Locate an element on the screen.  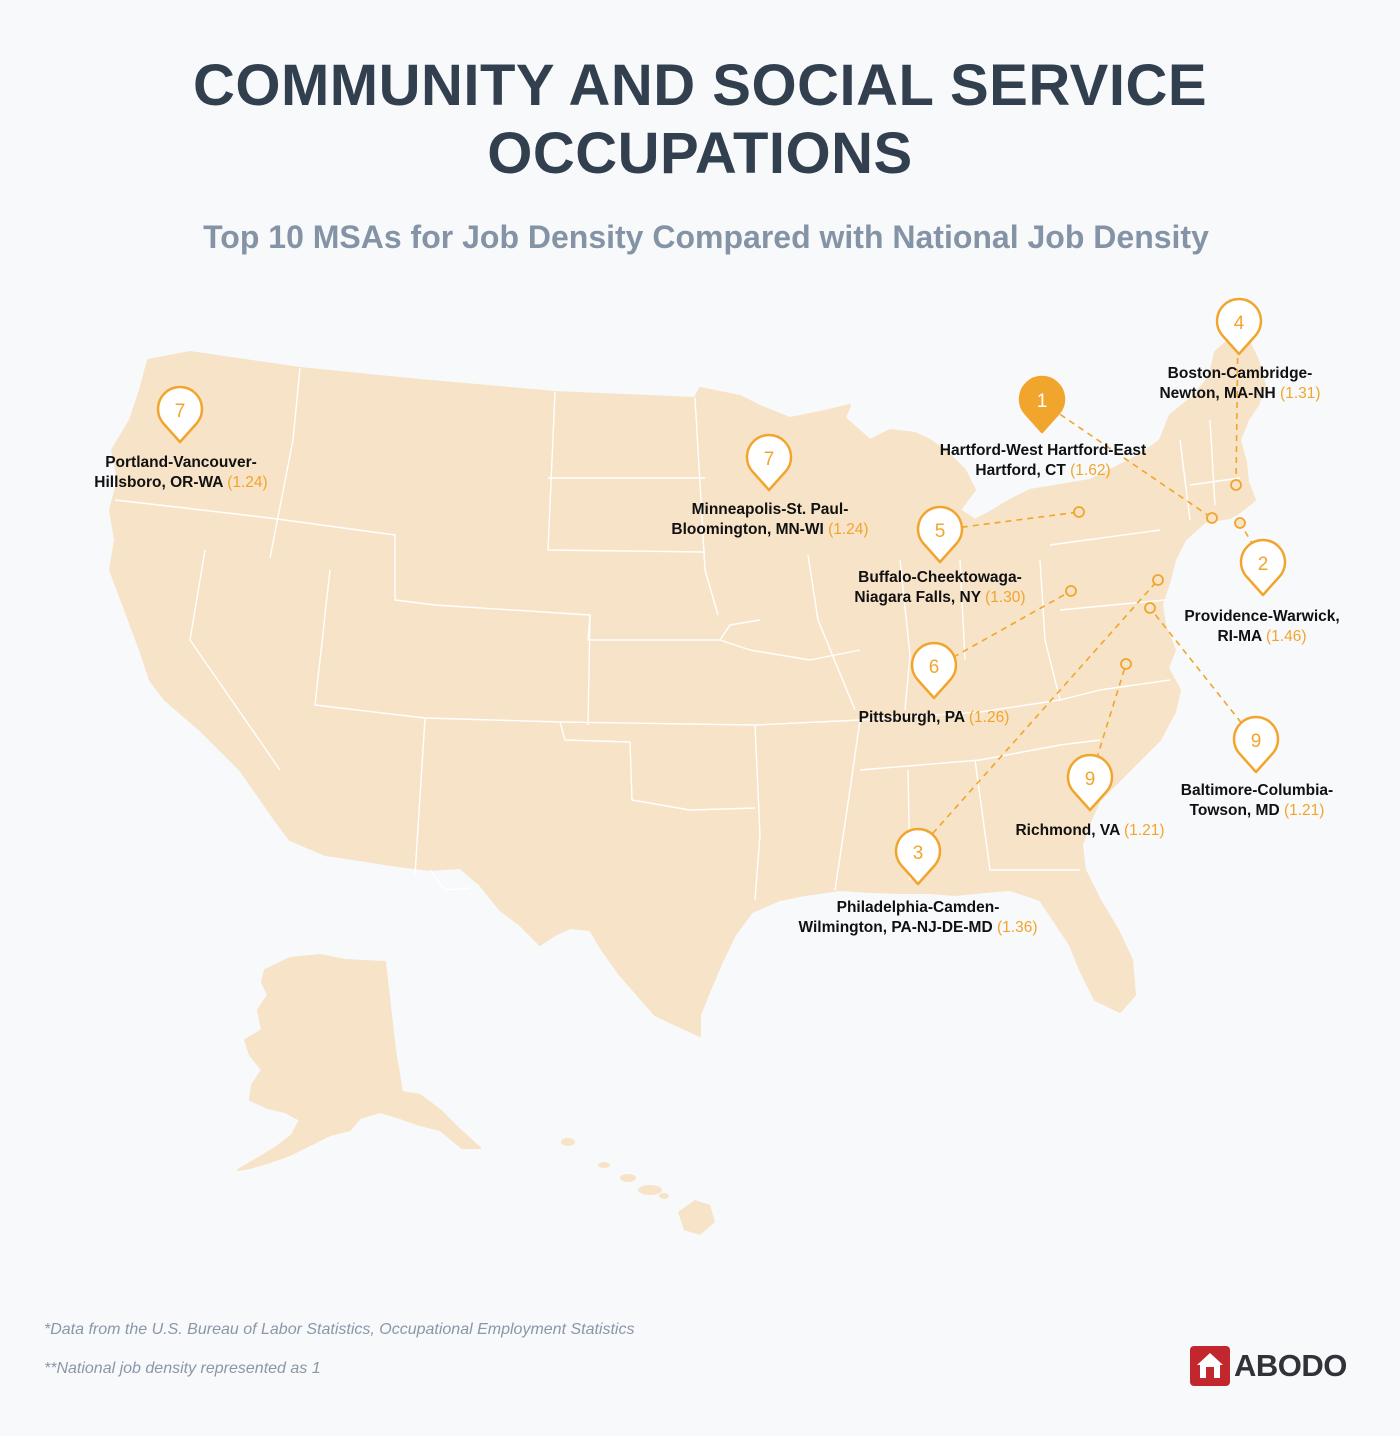
logo-text: ABODO is located at coordinates (1290, 1365).